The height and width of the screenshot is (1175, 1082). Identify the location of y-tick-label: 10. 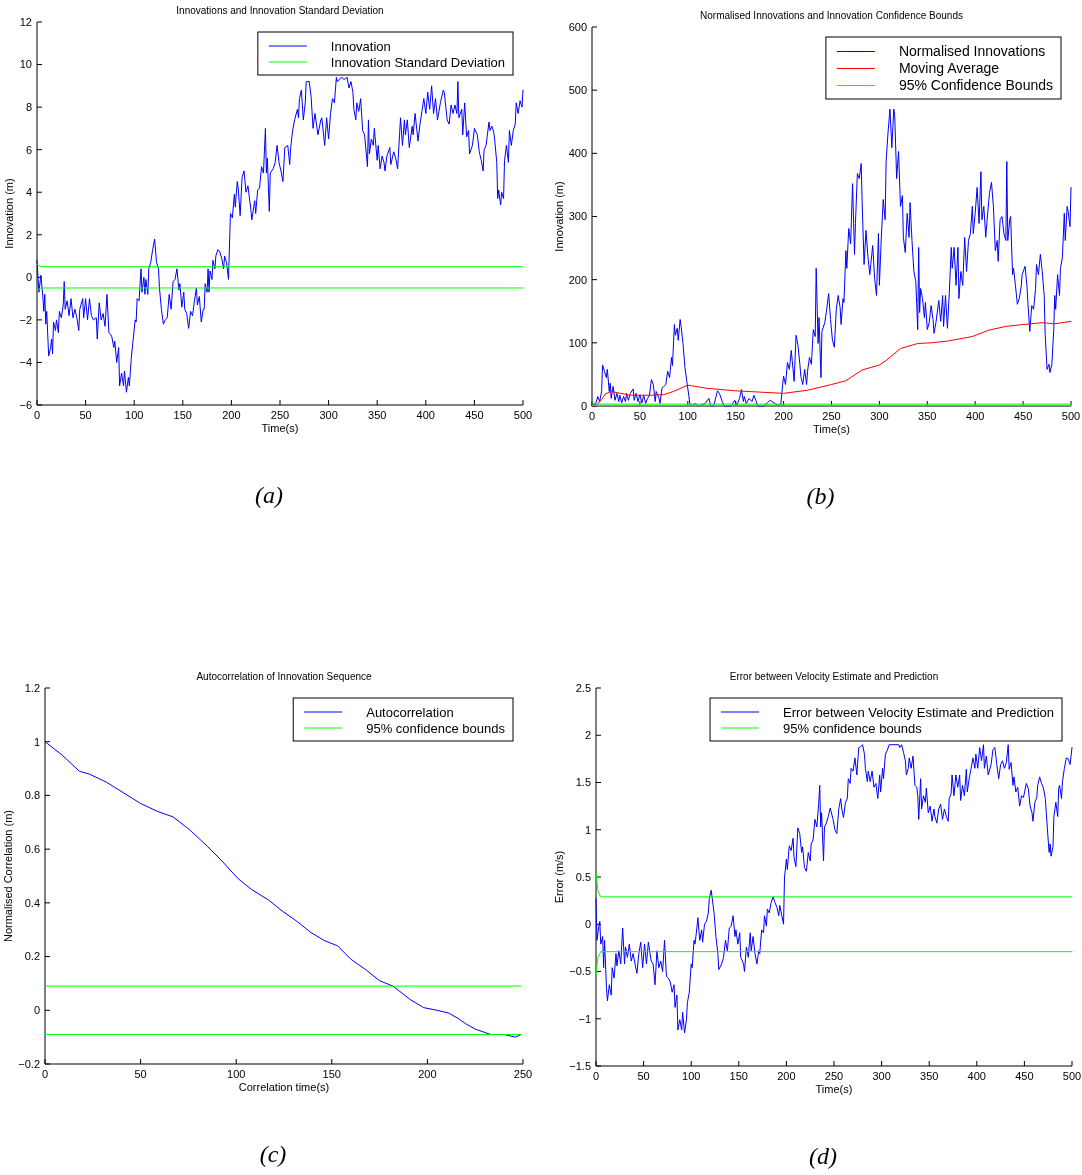
(25, 64).